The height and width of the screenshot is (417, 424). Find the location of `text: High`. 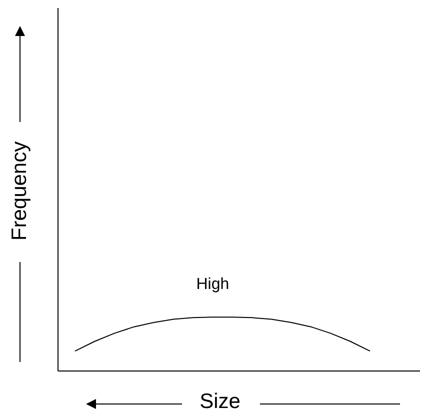

text: High is located at coordinates (212, 285).